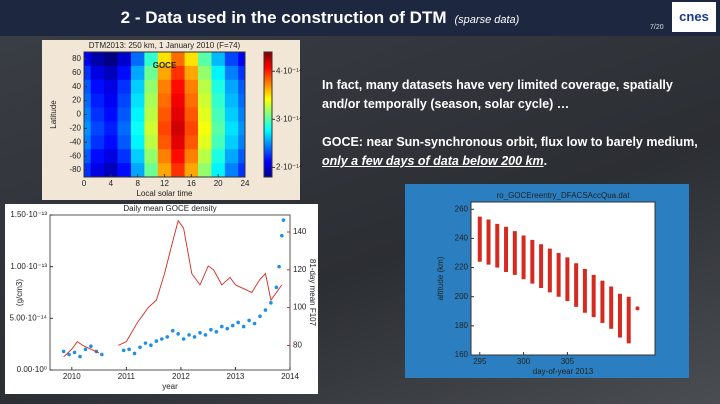 This screenshot has width=720, height=404. What do you see at coordinates (300, 231) in the screenshot?
I see `y2-tick-label: 140` at bounding box center [300, 231].